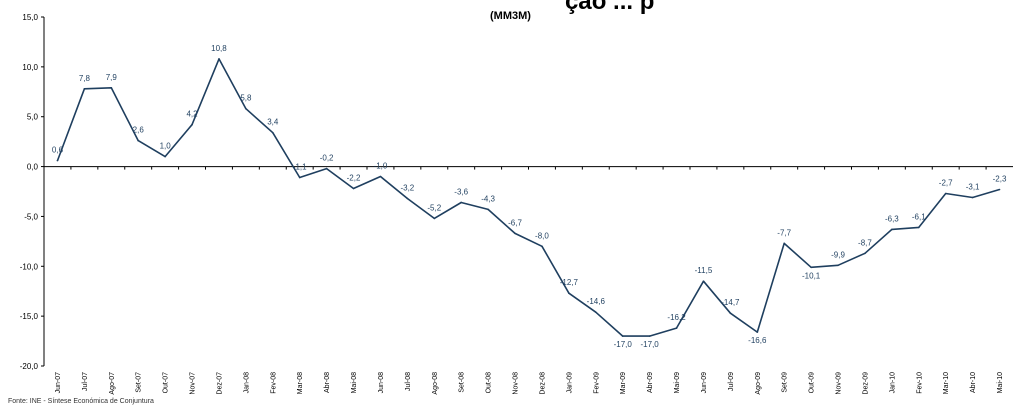 The image size is (1013, 407). What do you see at coordinates (30, 17) in the screenshot?
I see `y-tick-label: 15,0` at bounding box center [30, 17].